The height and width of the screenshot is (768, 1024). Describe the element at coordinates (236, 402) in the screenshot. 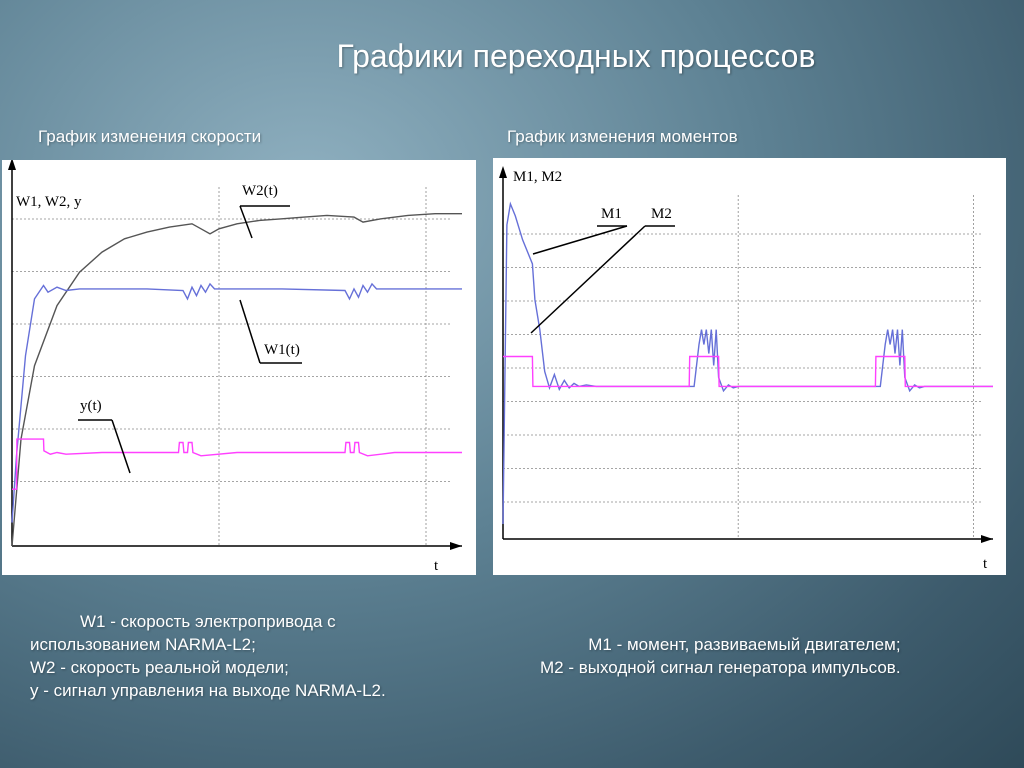

I see `series-line-w1t` at that location.